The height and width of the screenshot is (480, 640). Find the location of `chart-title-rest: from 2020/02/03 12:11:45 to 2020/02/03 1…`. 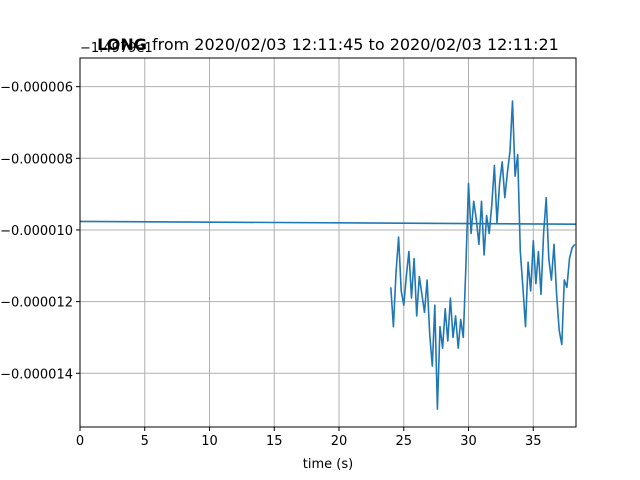

chart-title-rest: from 2020/02/03 12:11:45 to 2020/02/03 1… is located at coordinates (353, 44).